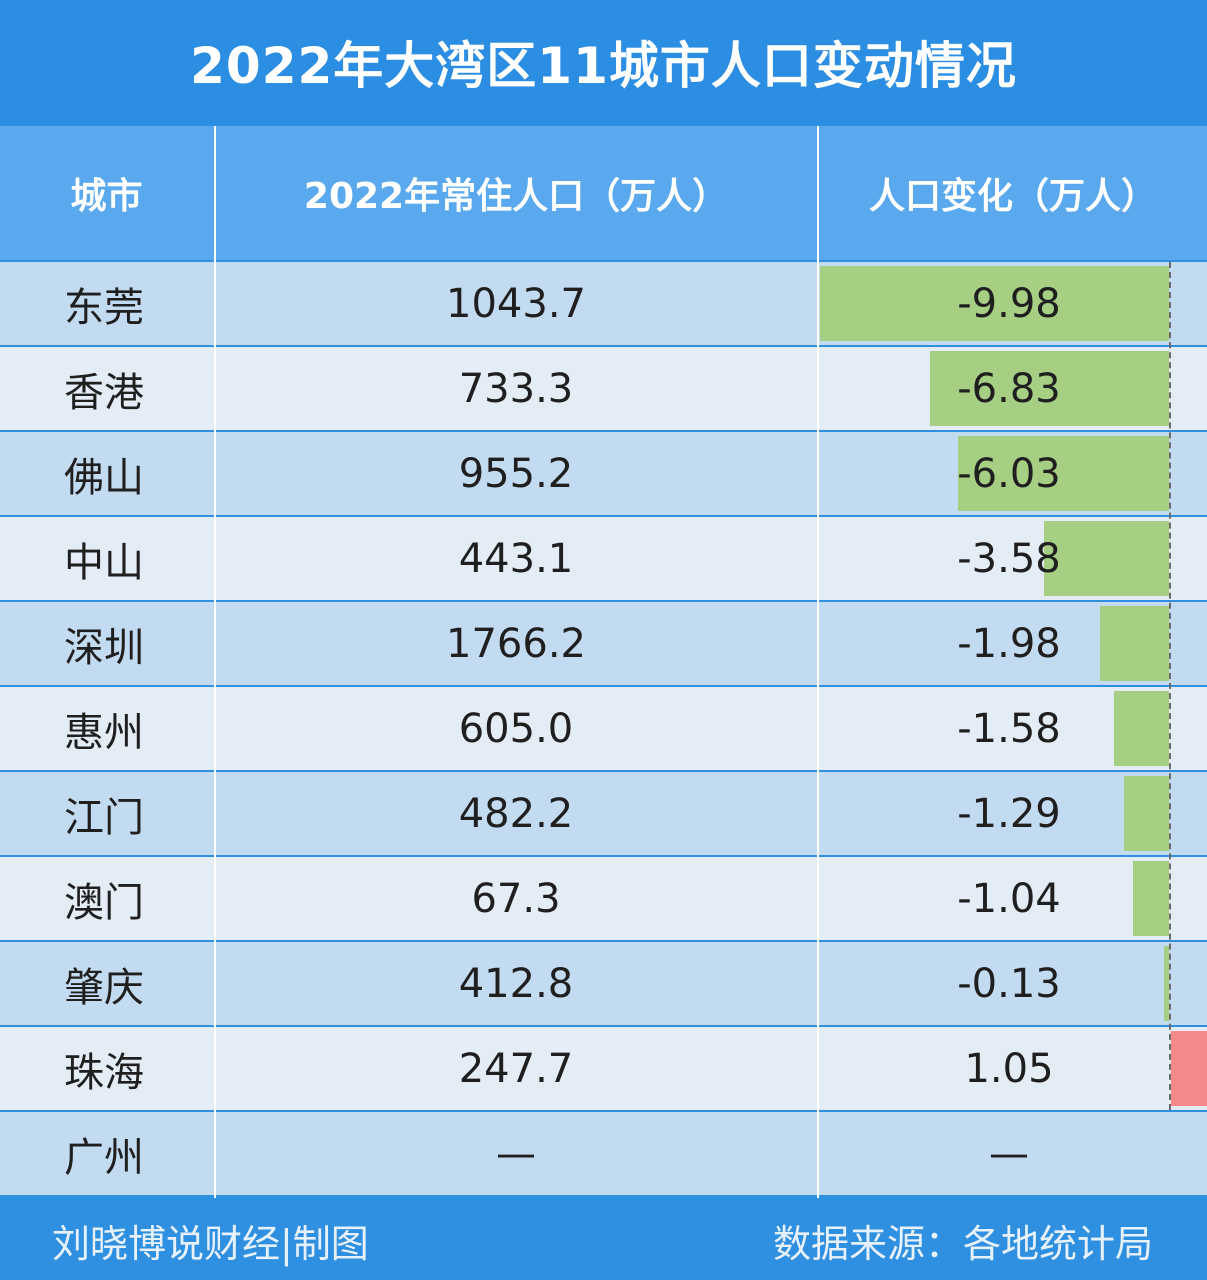 Image resolution: width=1207 pixels, height=1280 pixels. Describe the element at coordinates (603, 728) in the screenshot. I see `table-row: 惠州 605.0 -1.58` at that location.